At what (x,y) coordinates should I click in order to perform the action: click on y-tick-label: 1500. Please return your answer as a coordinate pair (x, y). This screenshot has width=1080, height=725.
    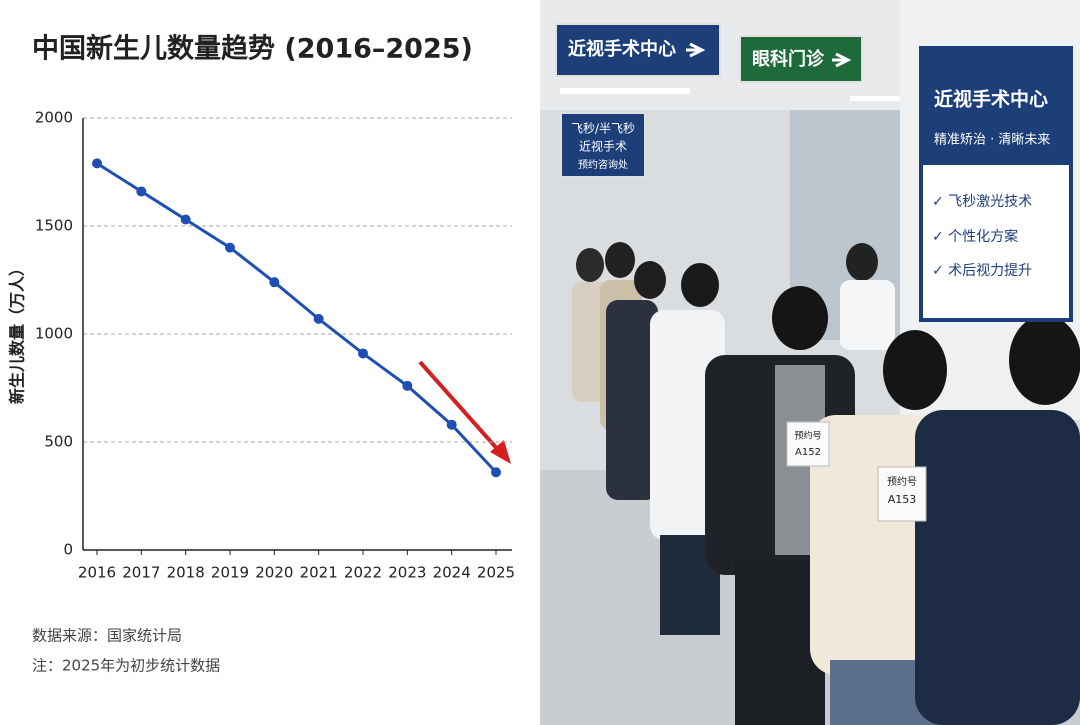
    Looking at the image, I should click on (54, 226).